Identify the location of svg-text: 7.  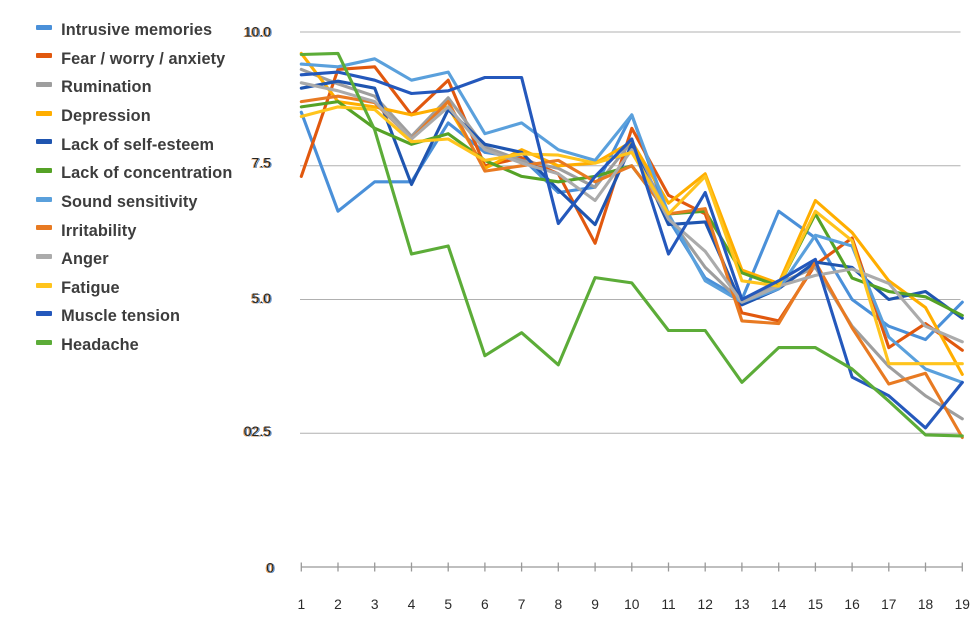
(522, 604).